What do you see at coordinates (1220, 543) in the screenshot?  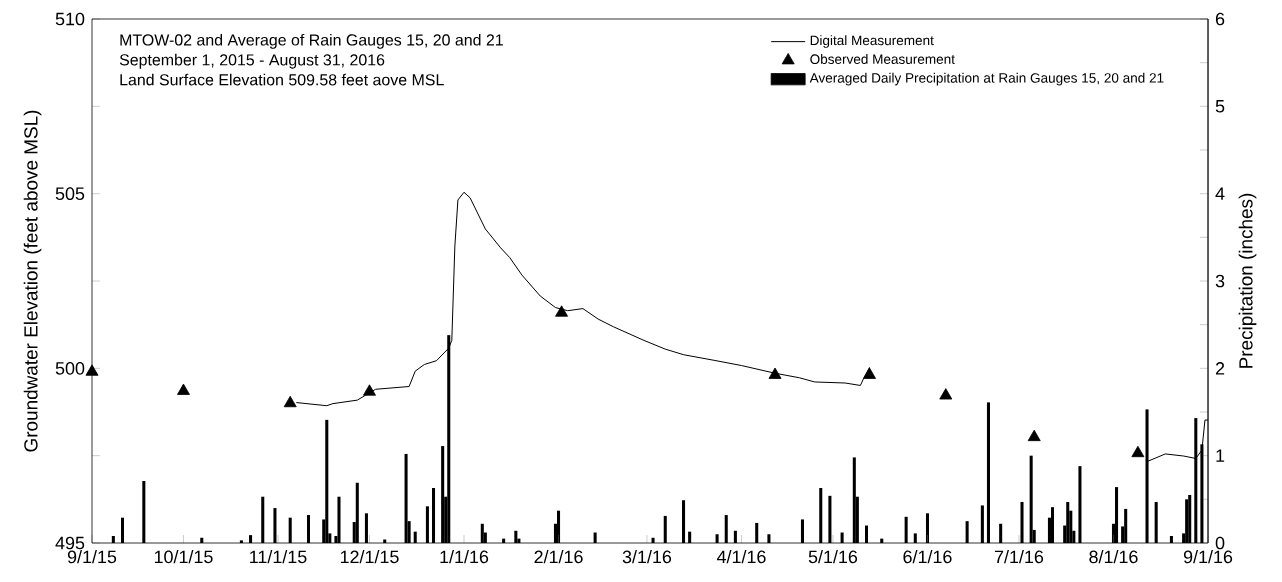 I see `y2-tick-label: 0` at bounding box center [1220, 543].